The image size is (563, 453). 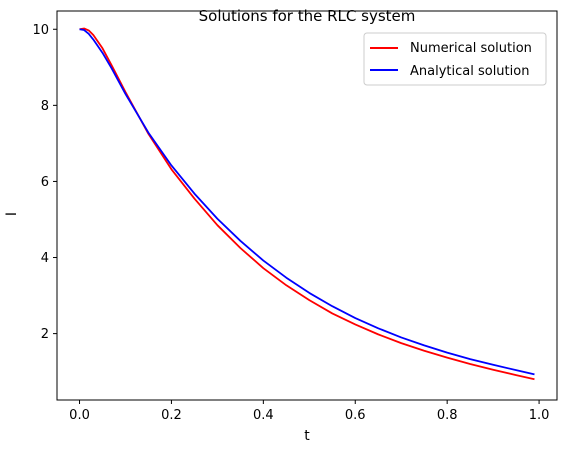 I want to click on legend: Numerical solution Analytical solution, so click(x=455, y=59).